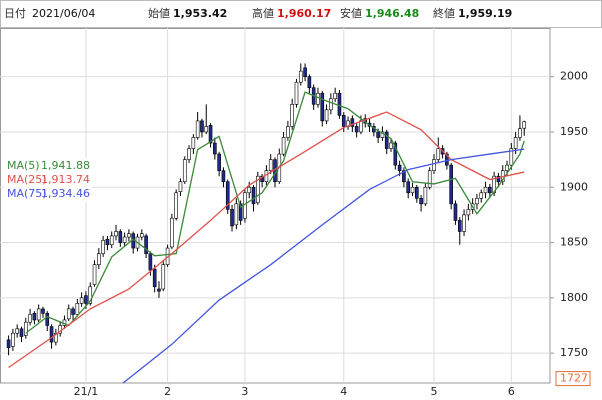 The width and height of the screenshot is (602, 400). What do you see at coordinates (574, 242) in the screenshot?
I see `y-tick-label: 1850` at bounding box center [574, 242].